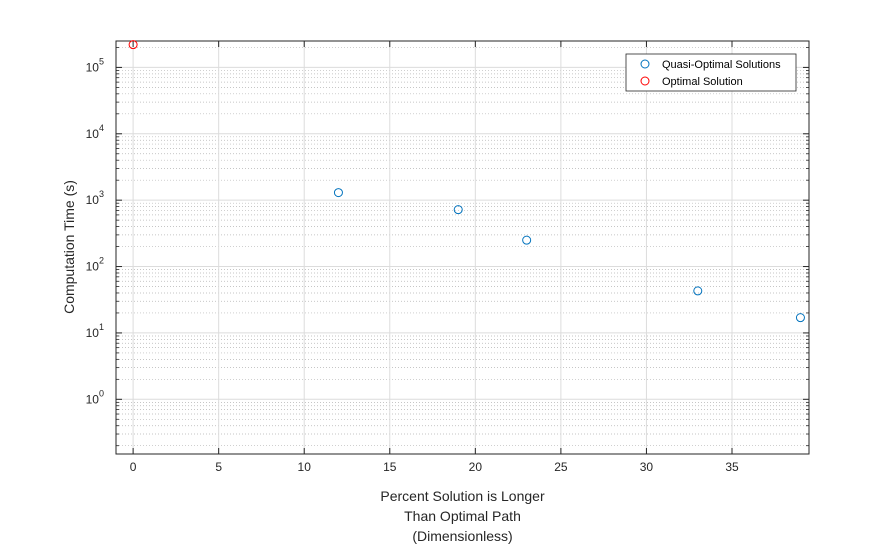 The image size is (894, 546). Describe the element at coordinates (95, 65) in the screenshot. I see `y-tick-label: 10⁵` at that location.